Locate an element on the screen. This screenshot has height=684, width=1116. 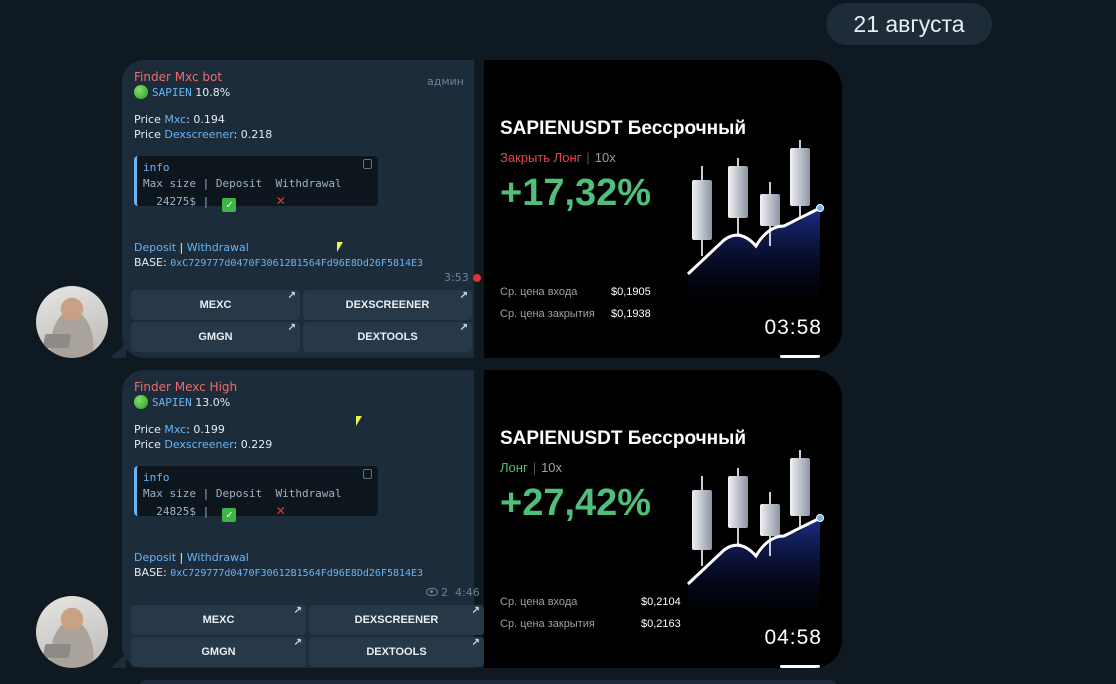
message-time: 4:46 is located at coordinates (467, 592).